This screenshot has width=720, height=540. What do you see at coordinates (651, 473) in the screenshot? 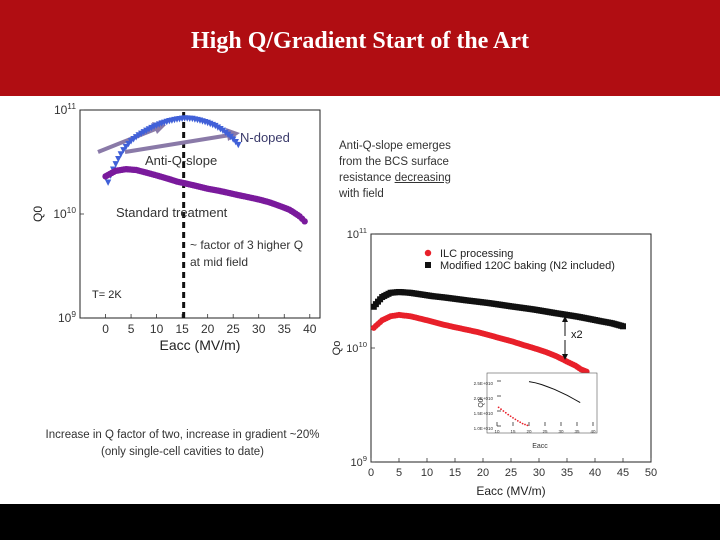
I see `x-tick-label: 50` at bounding box center [651, 473].